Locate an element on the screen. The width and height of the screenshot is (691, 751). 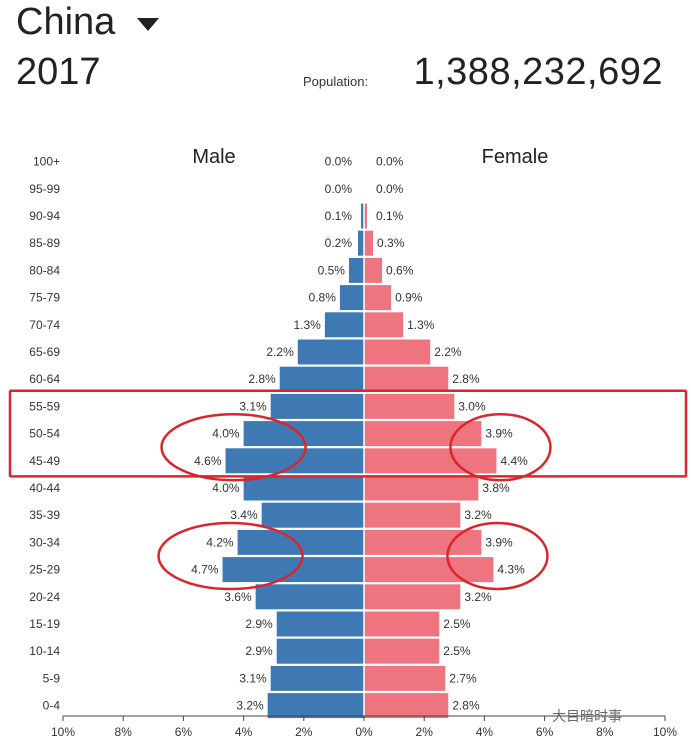
age-group-label: 45-49 is located at coordinates (44, 461).